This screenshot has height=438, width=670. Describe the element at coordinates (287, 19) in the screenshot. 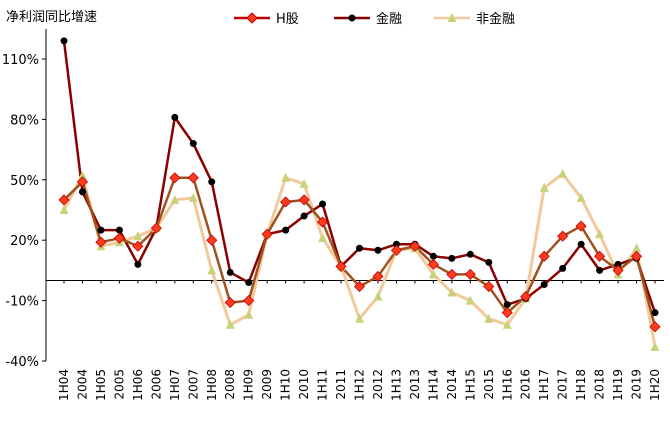

I see `legend-label-h-shares: H股` at that location.